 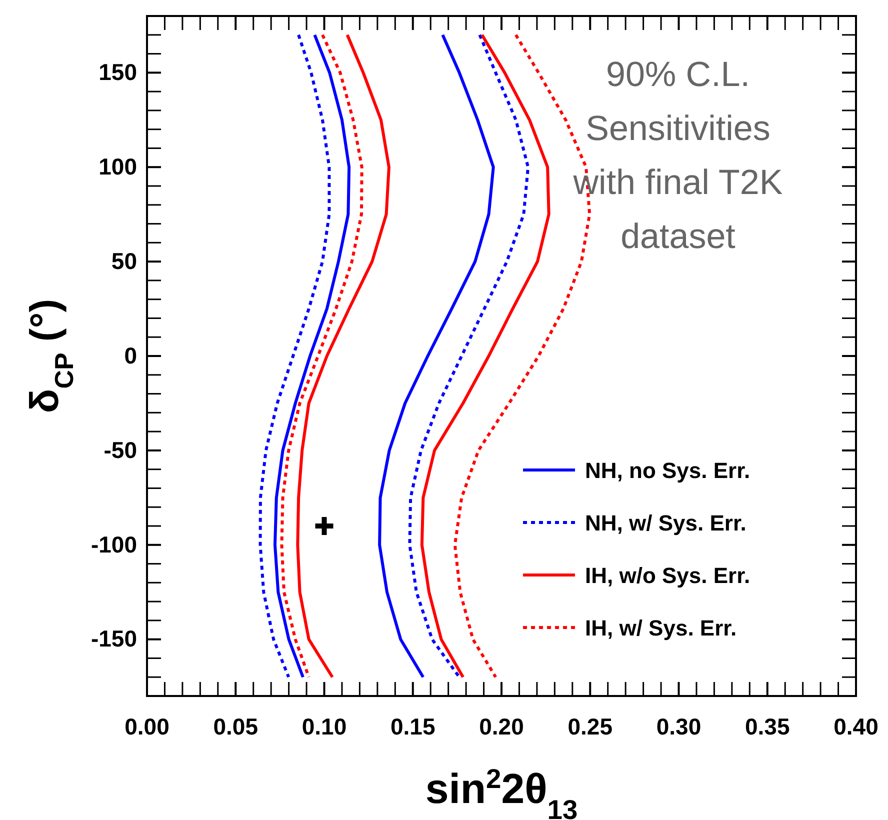 I want to click on legend-label: NH, no Sys. Err., so click(x=667, y=470).